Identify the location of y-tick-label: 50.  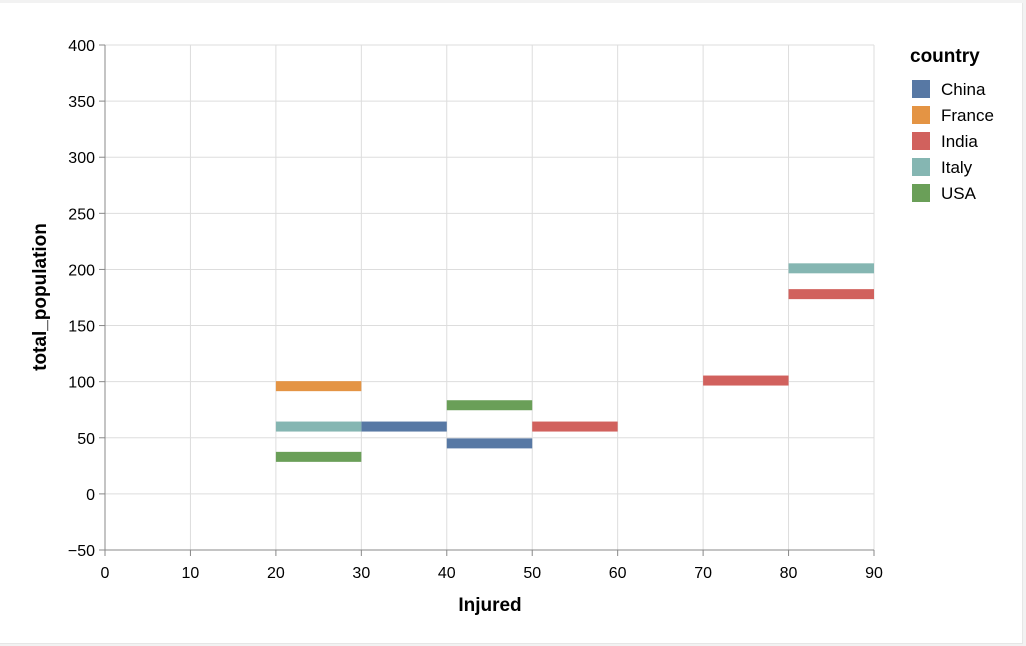
(86, 439).